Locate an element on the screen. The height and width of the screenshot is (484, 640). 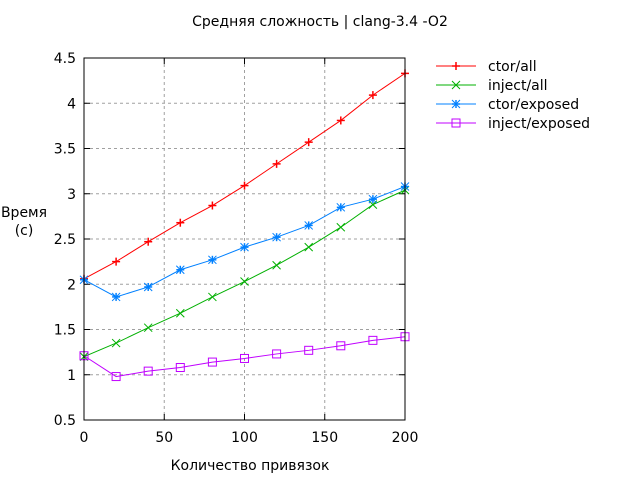
legend-label: inject/exposed is located at coordinates (539, 124).